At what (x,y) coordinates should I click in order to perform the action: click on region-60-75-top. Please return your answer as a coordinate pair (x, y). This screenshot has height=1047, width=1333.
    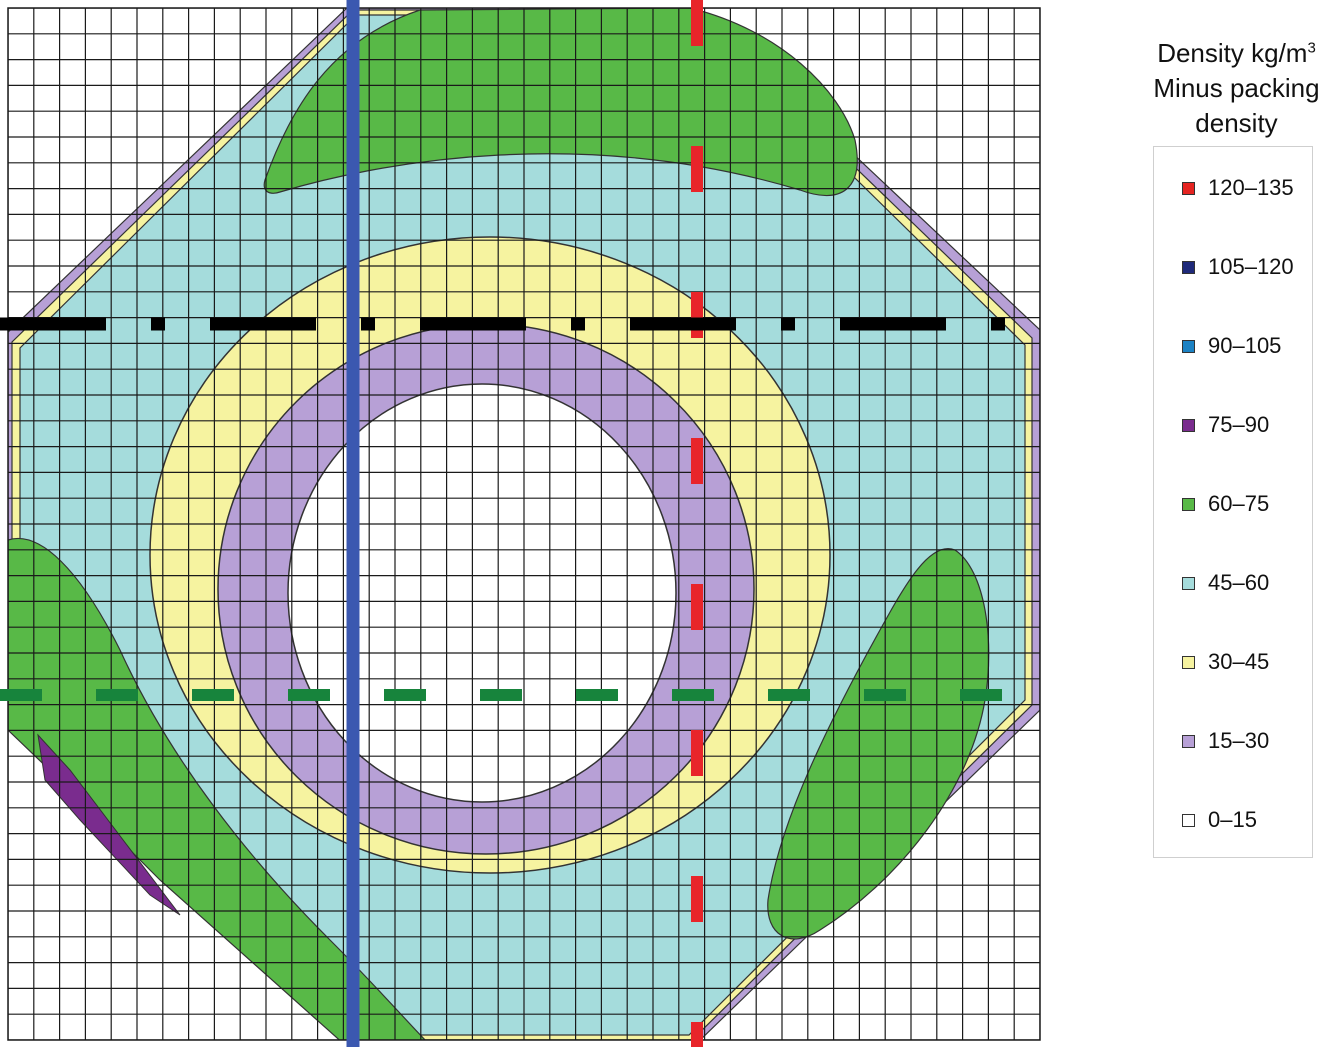
    Looking at the image, I should click on (560, 102).